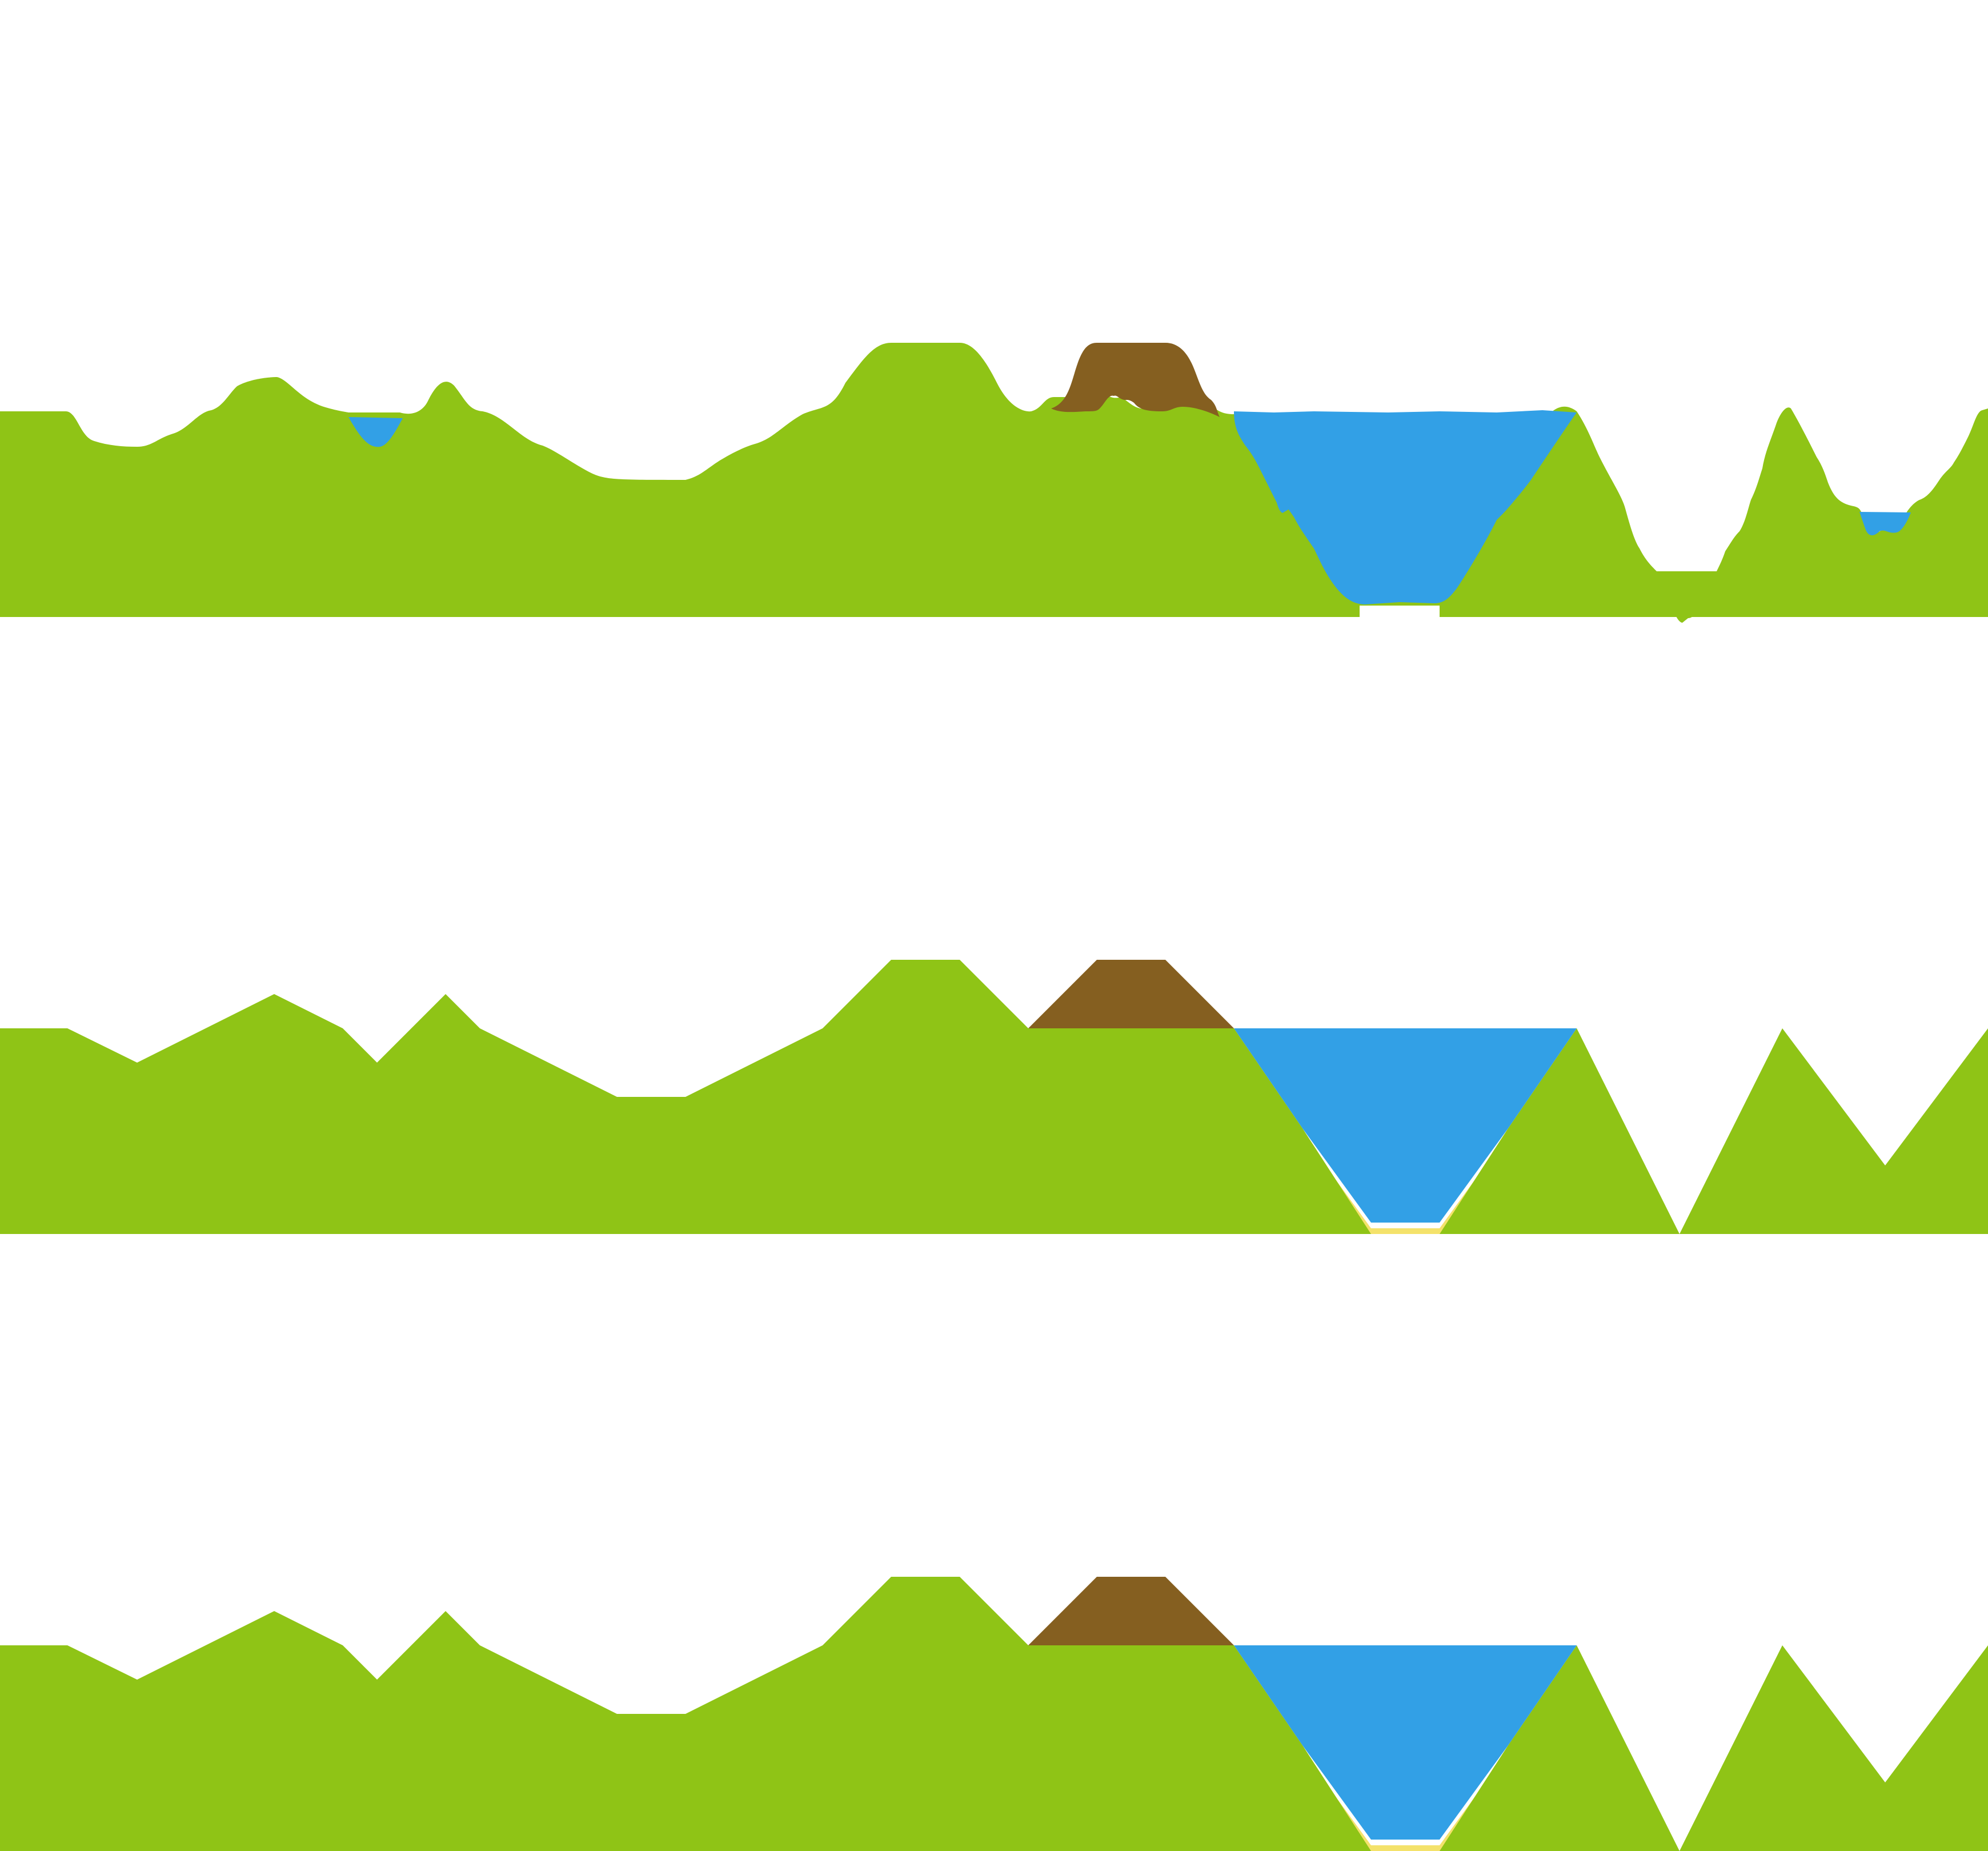 The image size is (1988, 1851). What do you see at coordinates (1714, 1131) in the screenshot?
I see `grass-ground-poly-1-right` at bounding box center [1714, 1131].